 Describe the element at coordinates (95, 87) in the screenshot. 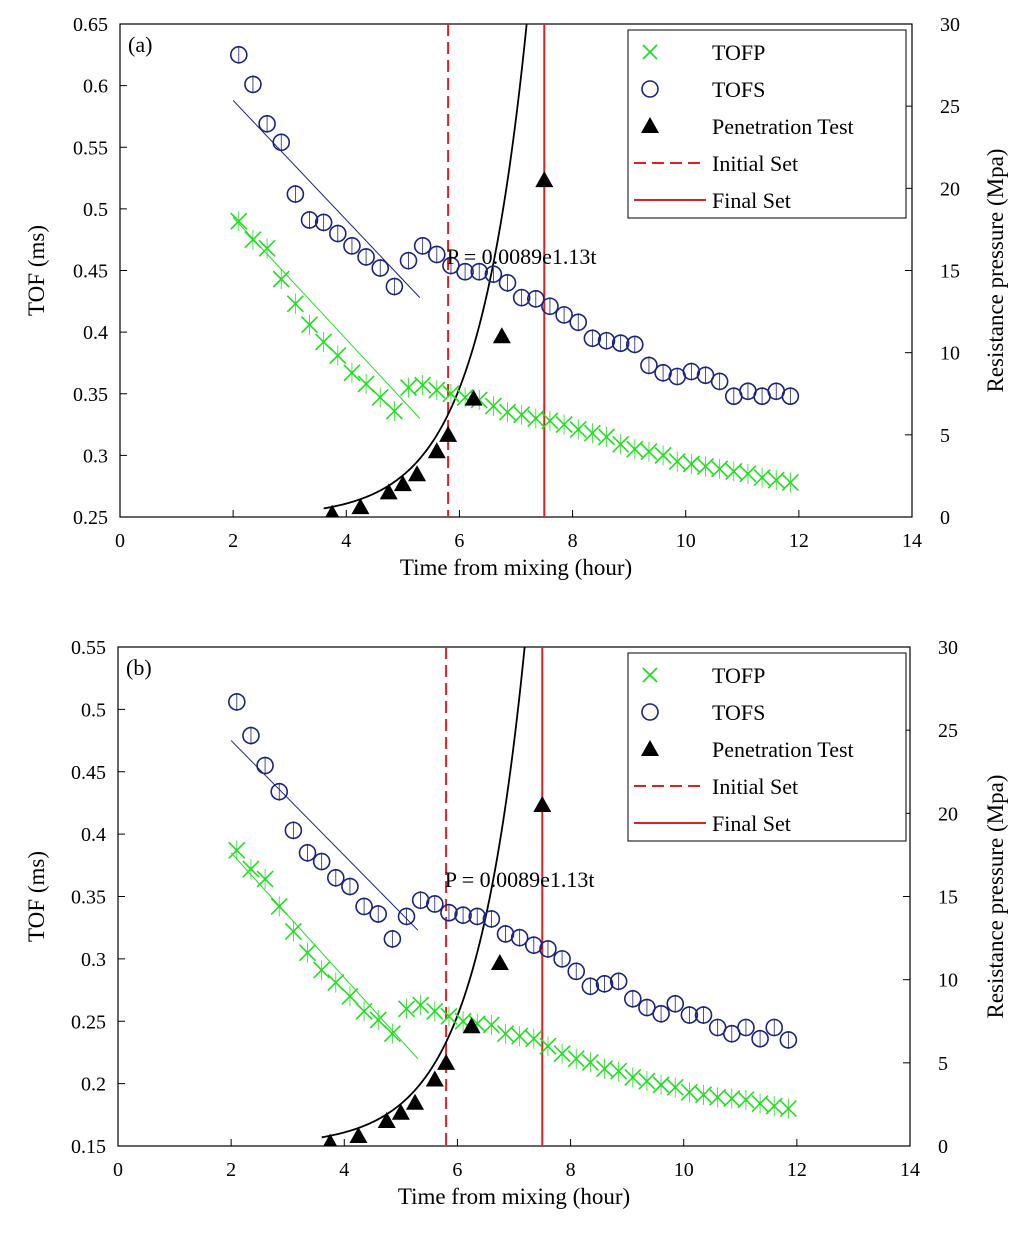

I see `y-tick-label: 0.6` at that location.